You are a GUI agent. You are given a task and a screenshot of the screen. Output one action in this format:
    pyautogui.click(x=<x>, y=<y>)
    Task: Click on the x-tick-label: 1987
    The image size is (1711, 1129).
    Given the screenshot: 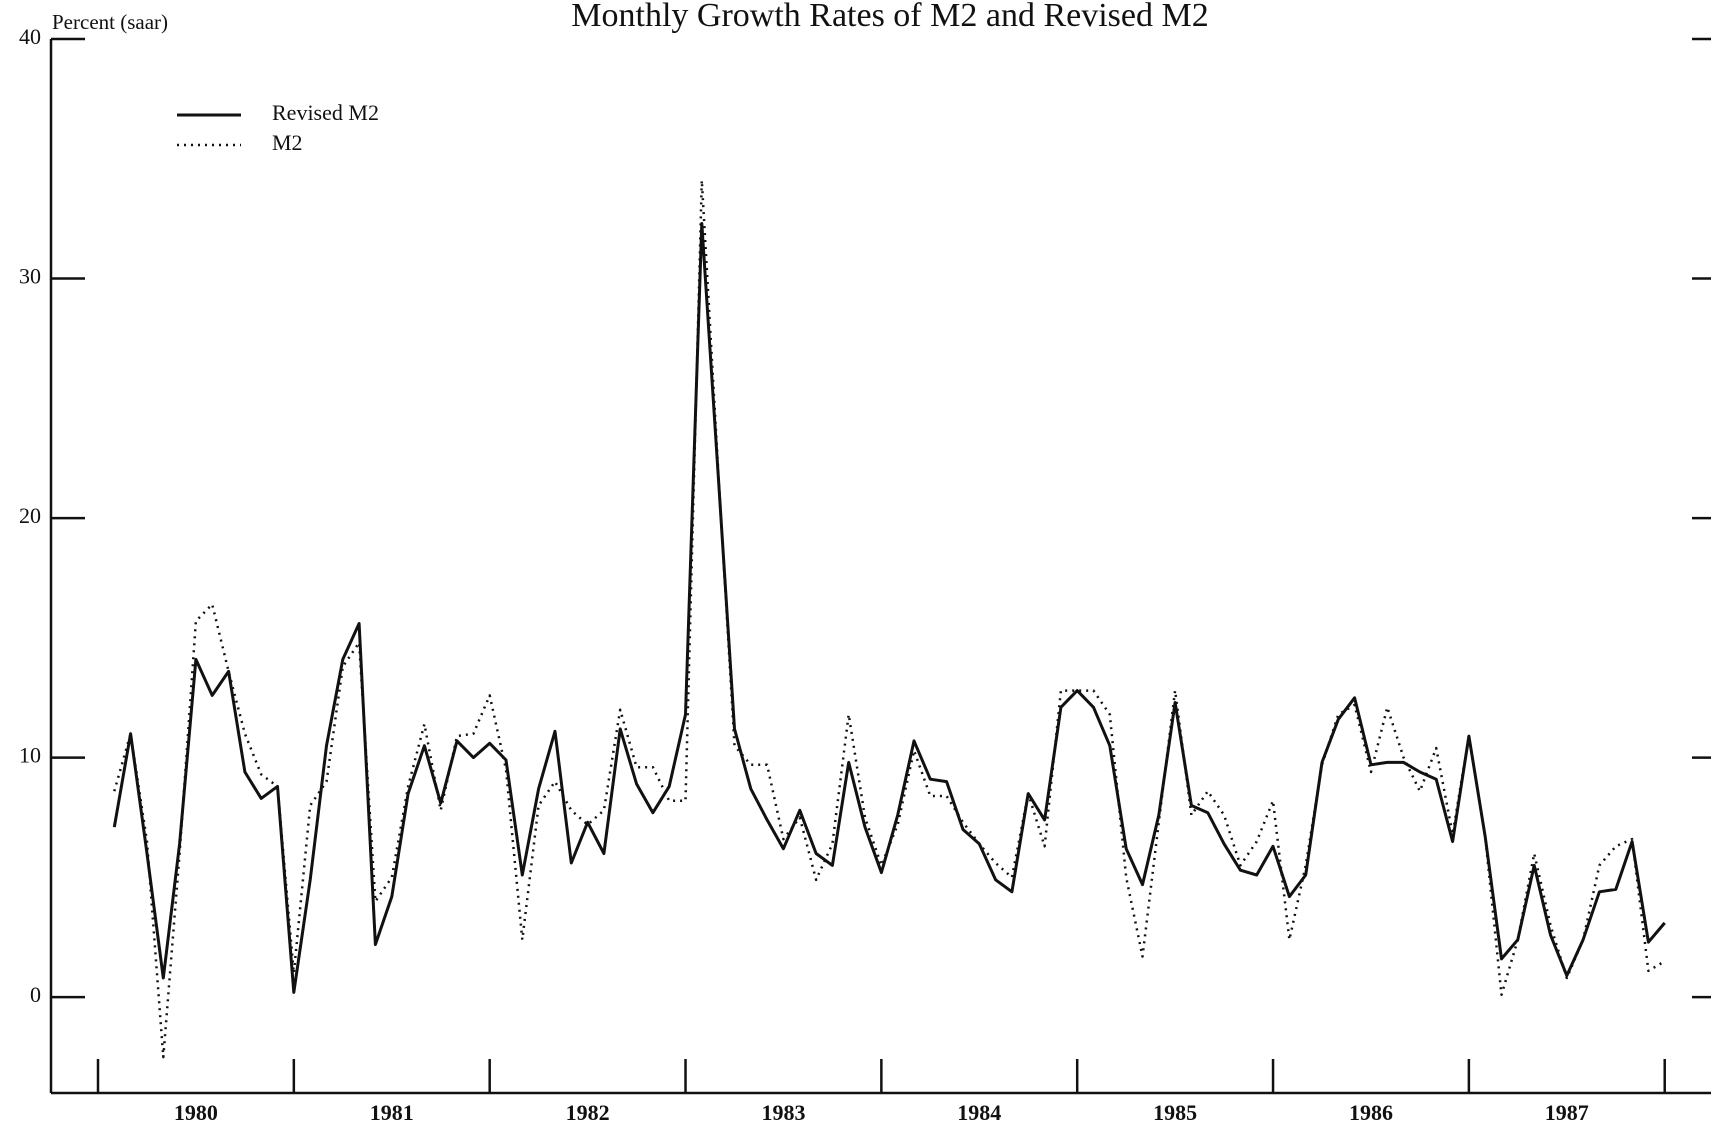 What is the action you would take?
    pyautogui.click(x=1567, y=1112)
    